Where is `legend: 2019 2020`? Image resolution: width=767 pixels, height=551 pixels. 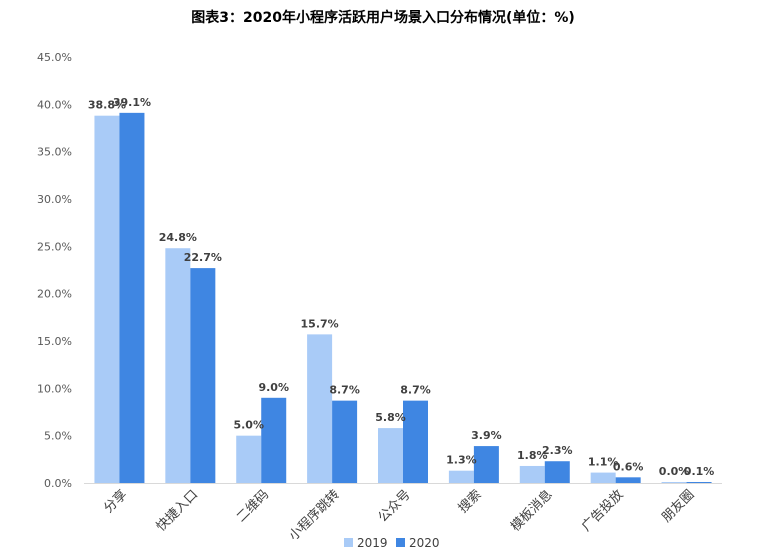
legend: 2019 2020 is located at coordinates (392, 543).